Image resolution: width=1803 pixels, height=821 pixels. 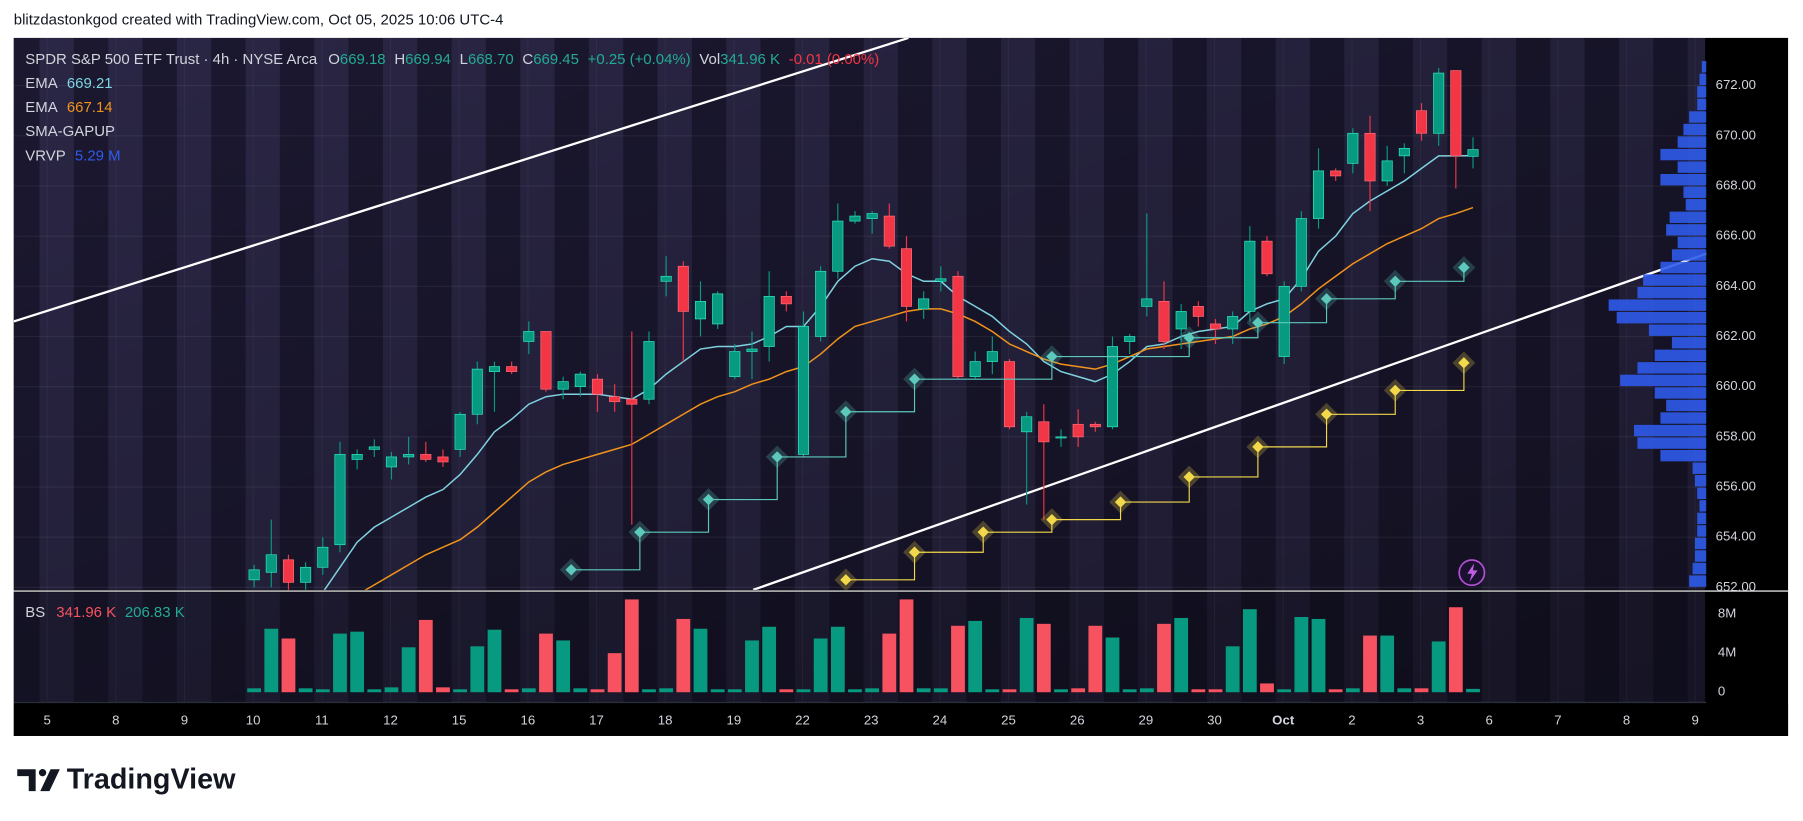 What do you see at coordinates (70, 131) in the screenshot?
I see `indicator-name: SMA-GAPUP` at bounding box center [70, 131].